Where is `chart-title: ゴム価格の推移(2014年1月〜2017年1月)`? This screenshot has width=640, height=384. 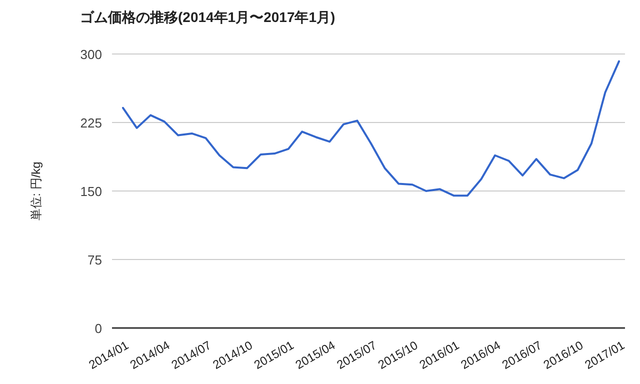 chart-title: ゴム価格の推移(2014年1月〜2017年1月) is located at coordinates (208, 17).